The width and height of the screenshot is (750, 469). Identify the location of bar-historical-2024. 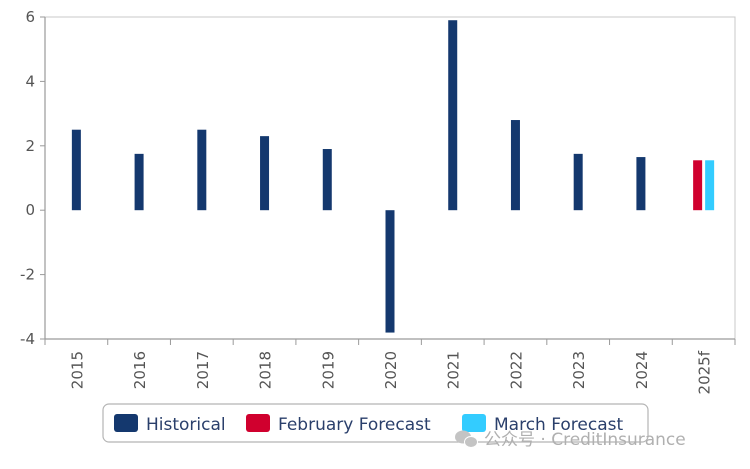
(641, 184).